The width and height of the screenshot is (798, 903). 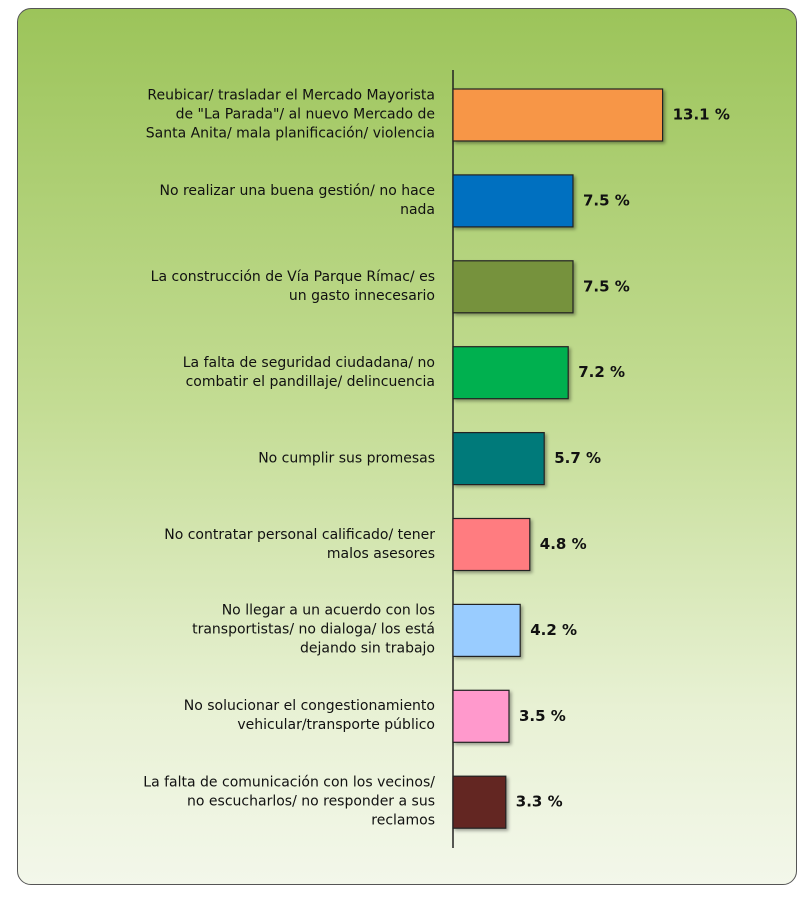 What do you see at coordinates (577, 458) in the screenshot?
I see `value-label: 5.7 %` at bounding box center [577, 458].